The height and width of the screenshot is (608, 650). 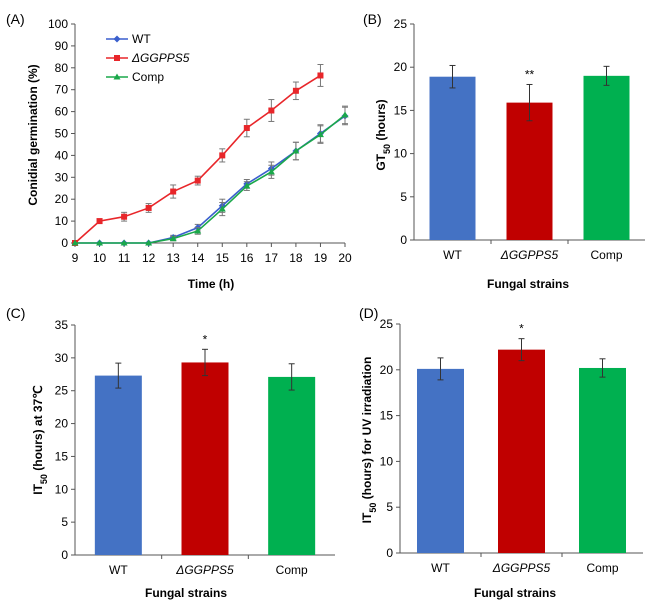 What do you see at coordinates (75, 258) in the screenshot?
I see `panel-a-x-tick-label: 9` at bounding box center [75, 258].